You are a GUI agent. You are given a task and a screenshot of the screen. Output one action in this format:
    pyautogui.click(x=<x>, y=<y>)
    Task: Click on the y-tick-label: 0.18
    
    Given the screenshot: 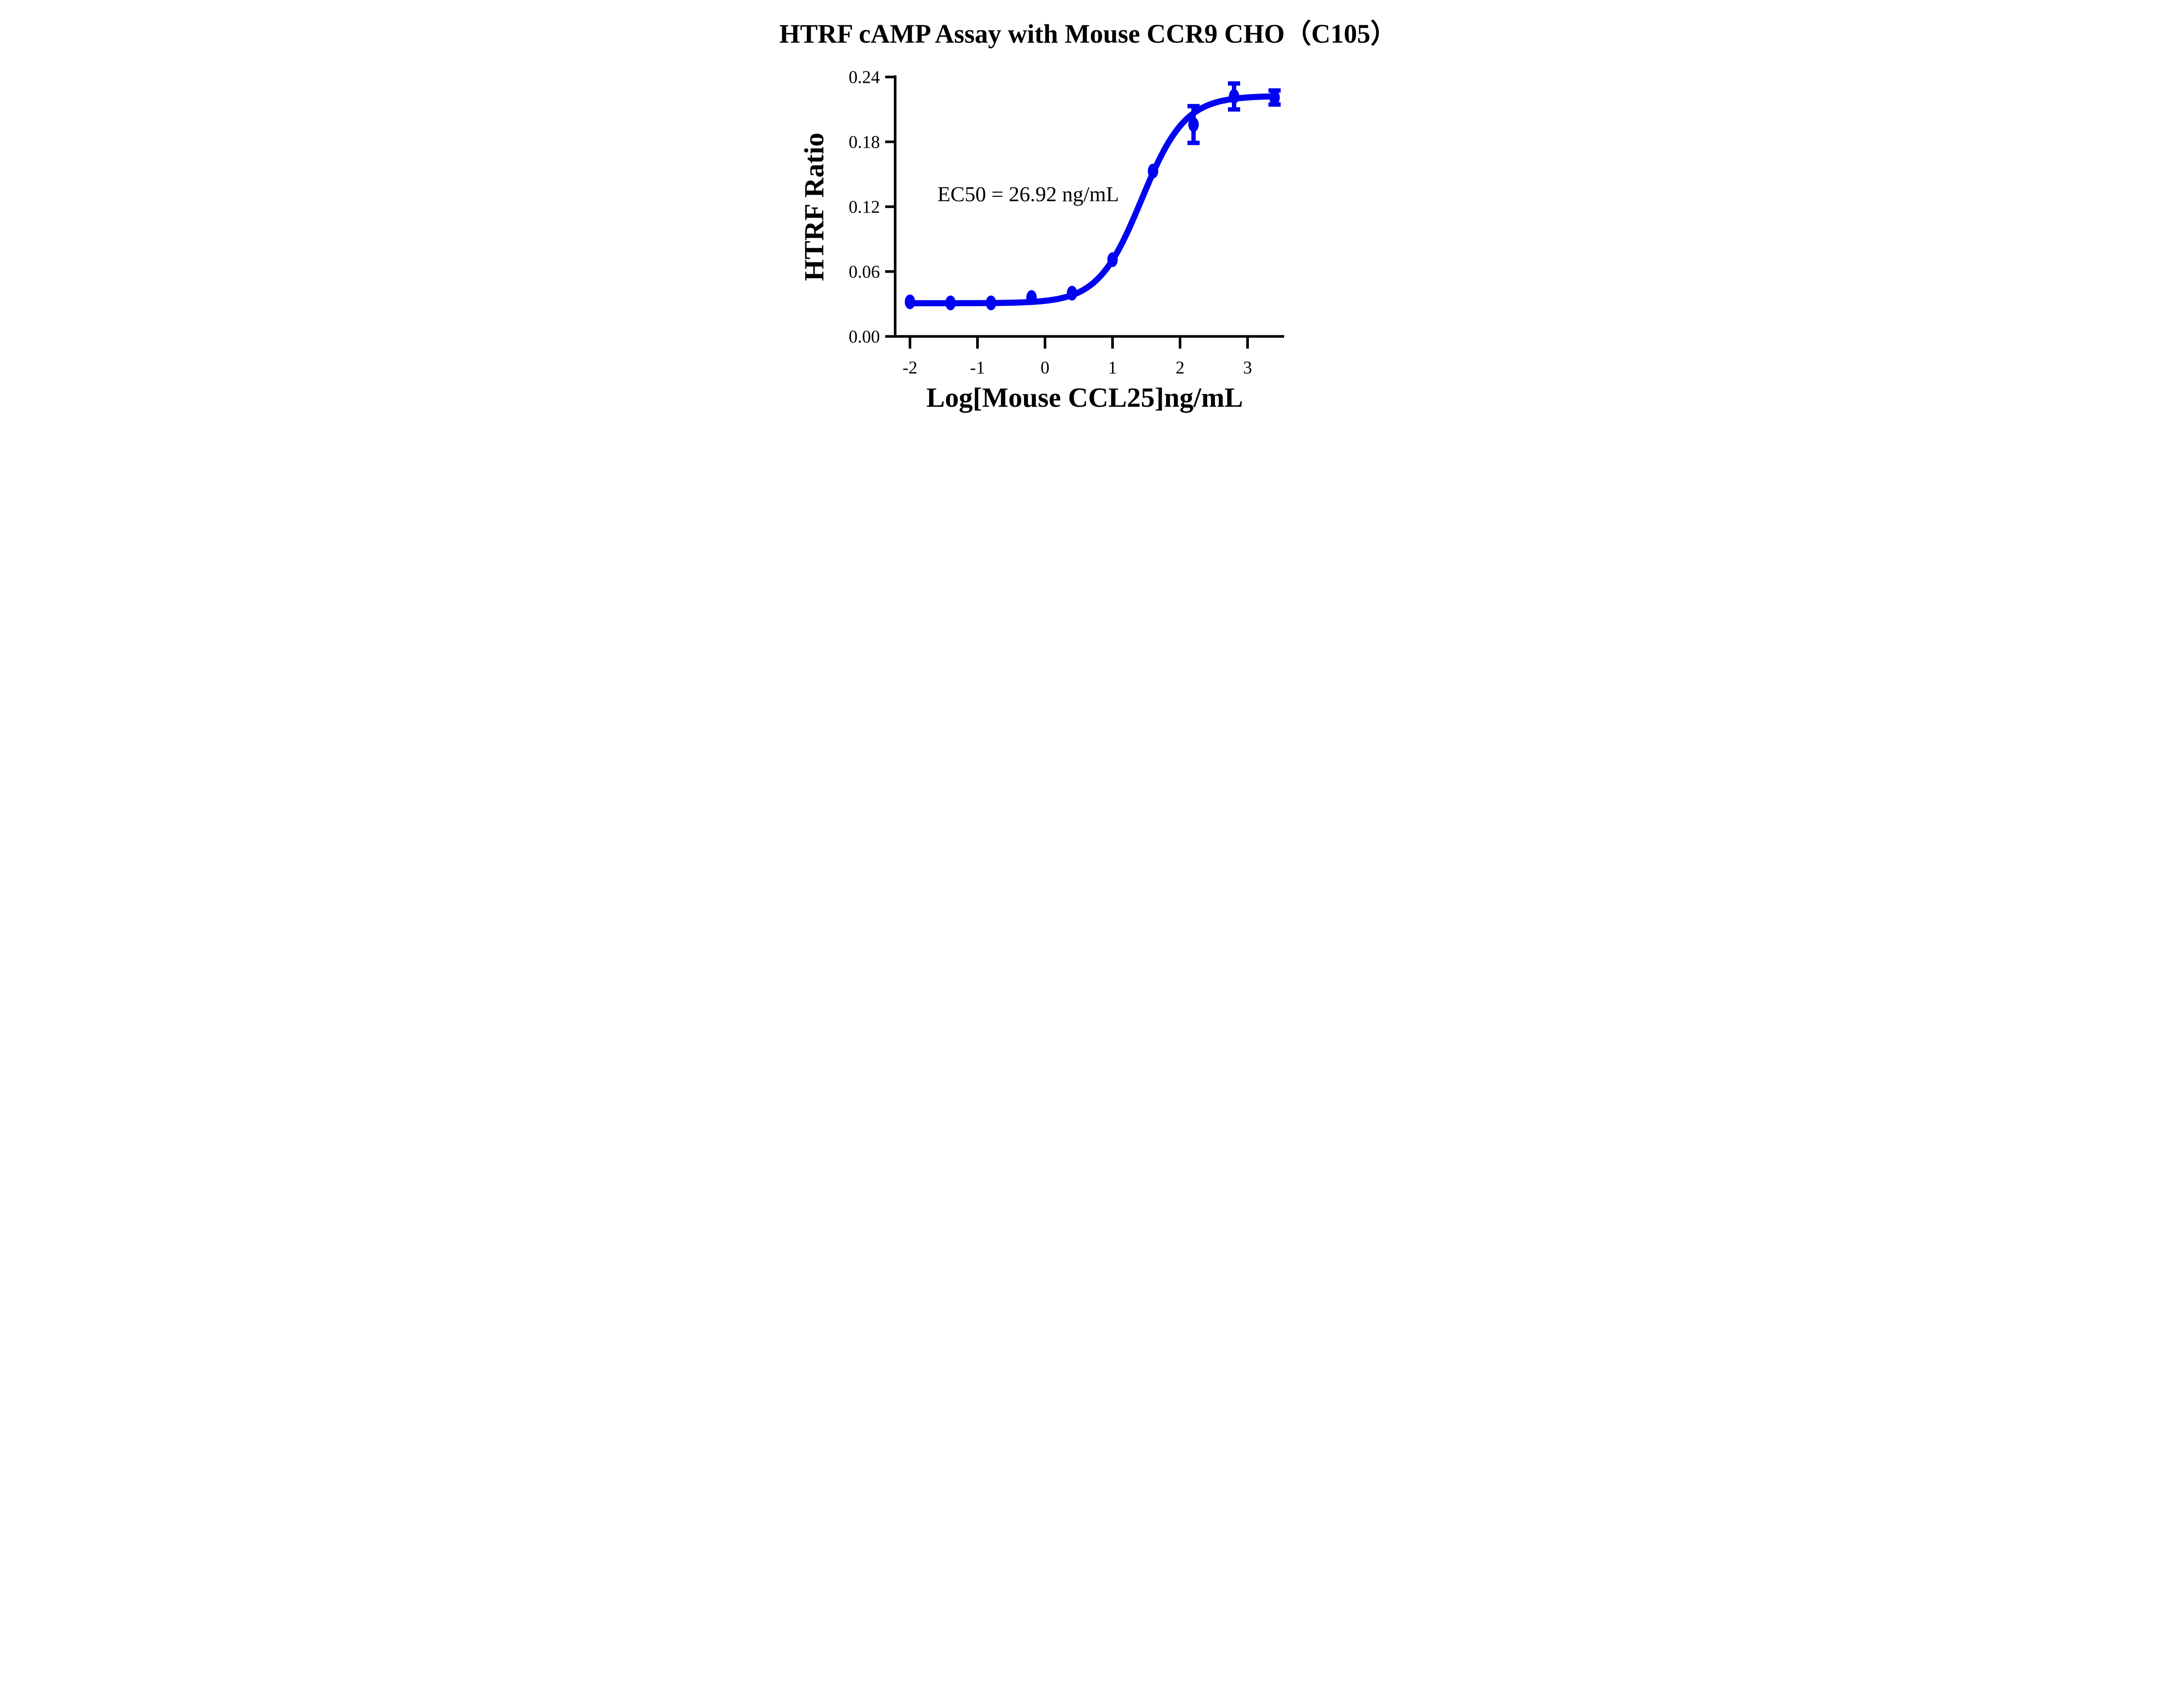 What is the action you would take?
    pyautogui.click(x=864, y=142)
    